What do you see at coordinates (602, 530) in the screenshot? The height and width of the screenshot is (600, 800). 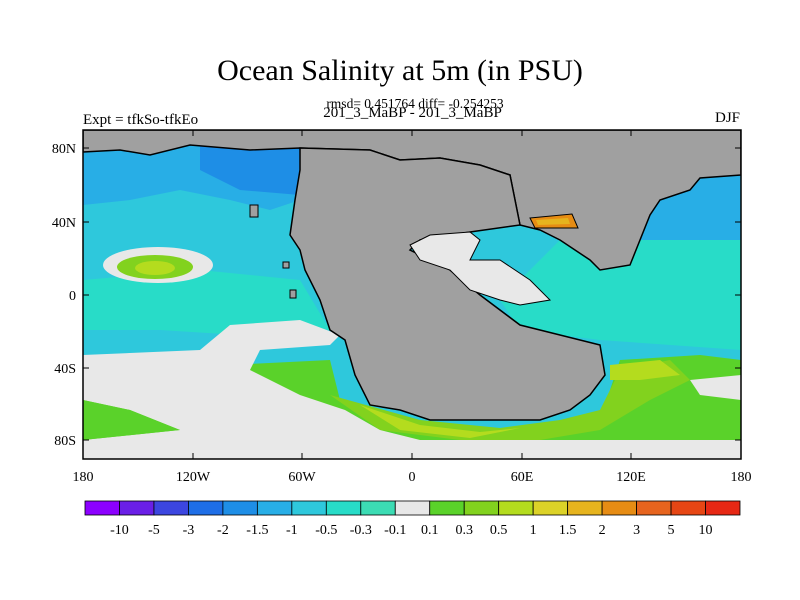 I see `colorbar-label: 2` at bounding box center [602, 530].